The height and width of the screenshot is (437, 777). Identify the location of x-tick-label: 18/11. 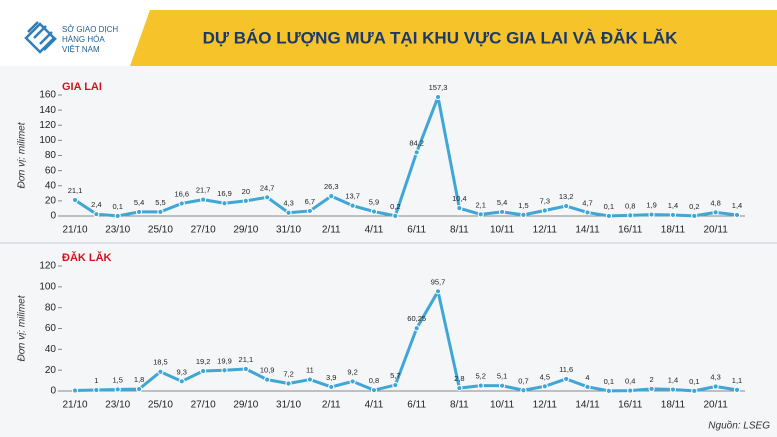
(673, 230).